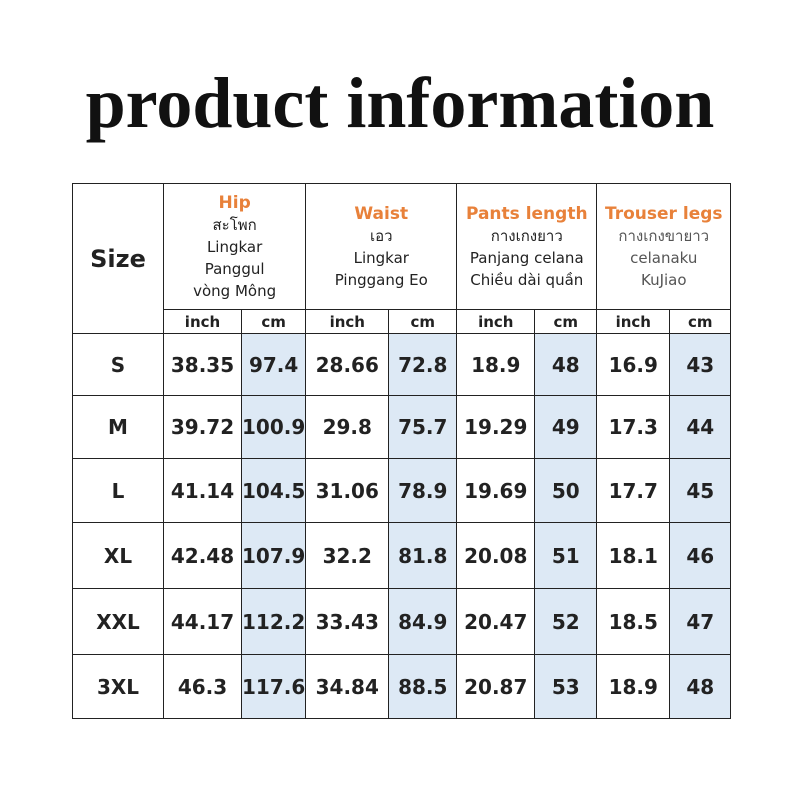 Image resolution: width=800 pixels, height=800 pixels. I want to click on data-row: XL 42.48 107.9 32.2 81.8 20.08 51 18.1 46, so click(402, 555).